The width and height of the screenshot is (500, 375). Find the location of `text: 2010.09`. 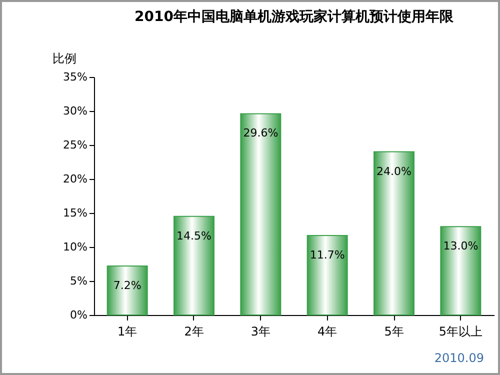

text: 2010.09 is located at coordinates (459, 358).